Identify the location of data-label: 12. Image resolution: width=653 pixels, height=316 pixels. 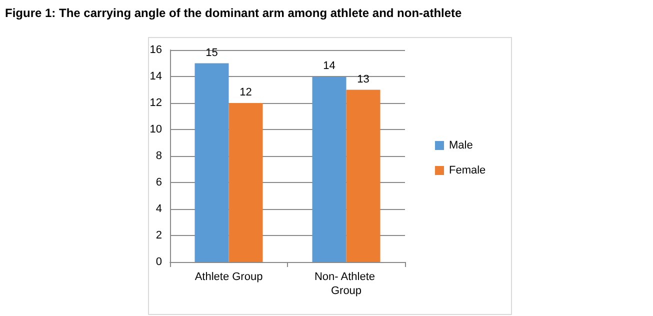
(246, 92).